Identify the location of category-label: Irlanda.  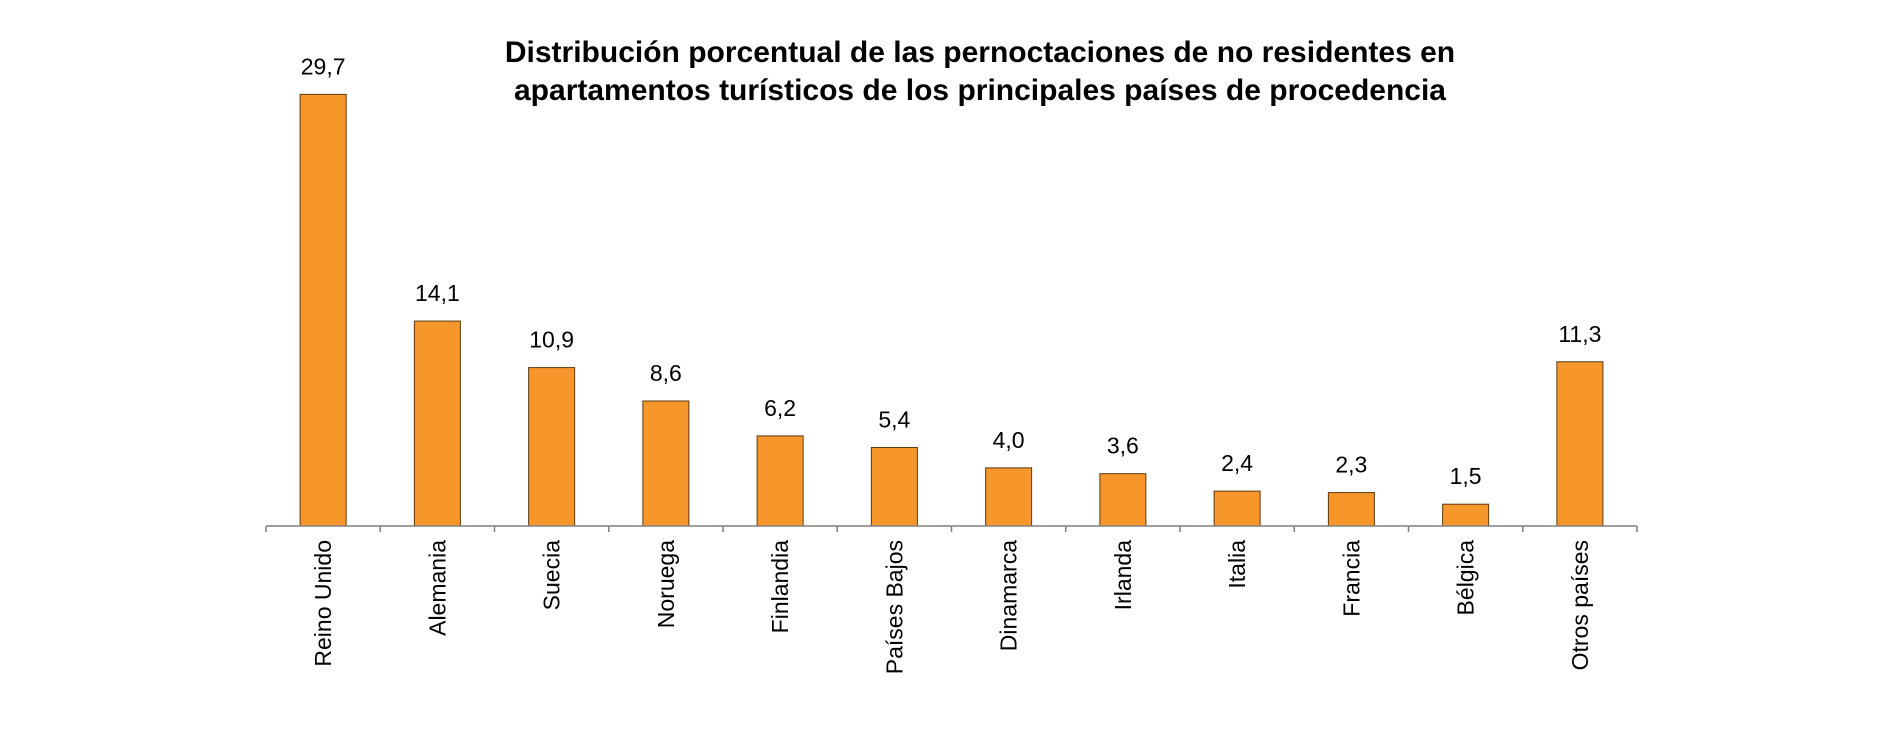
(1123, 575).